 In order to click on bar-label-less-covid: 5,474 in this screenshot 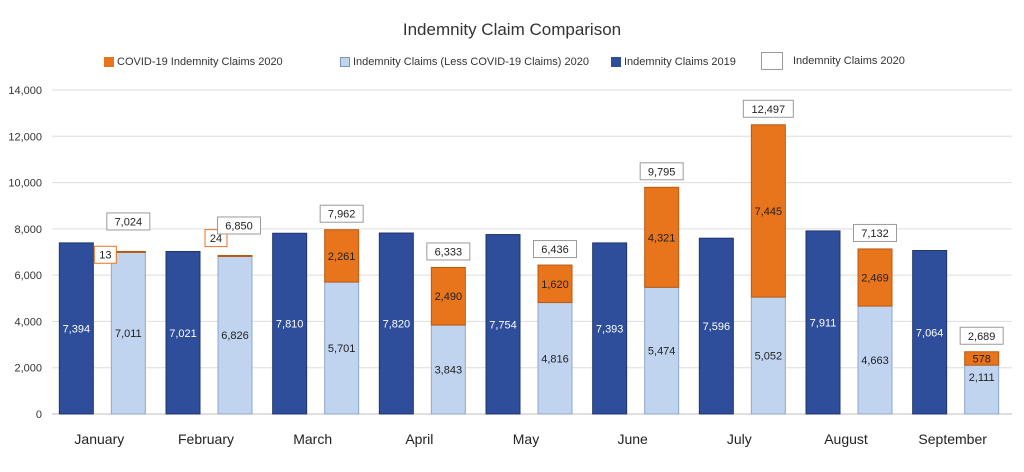, I will do `click(662, 352)`.